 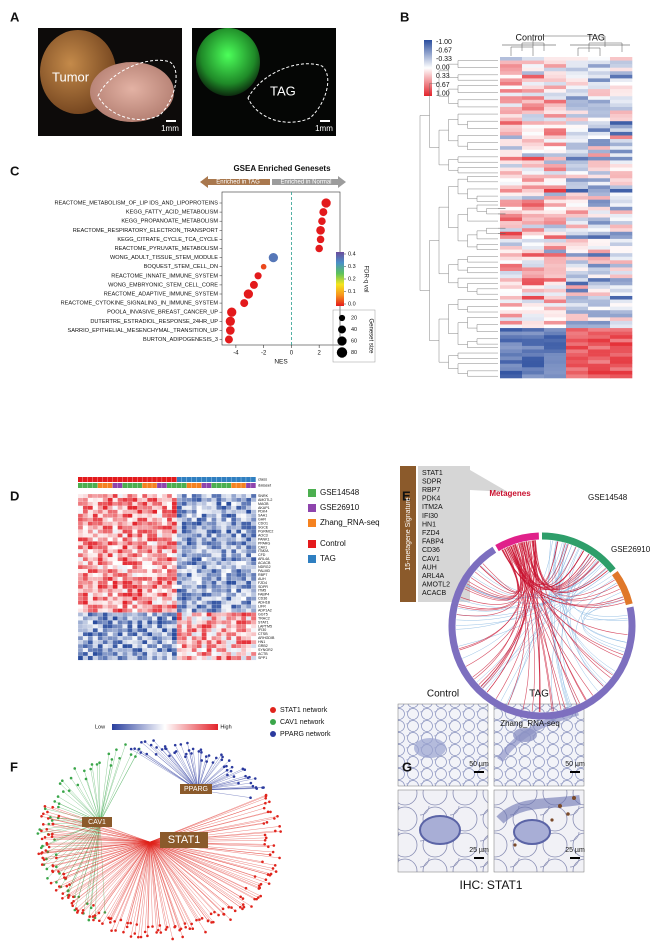 I want to click on legend-label: STAT1 network, so click(x=304, y=710).